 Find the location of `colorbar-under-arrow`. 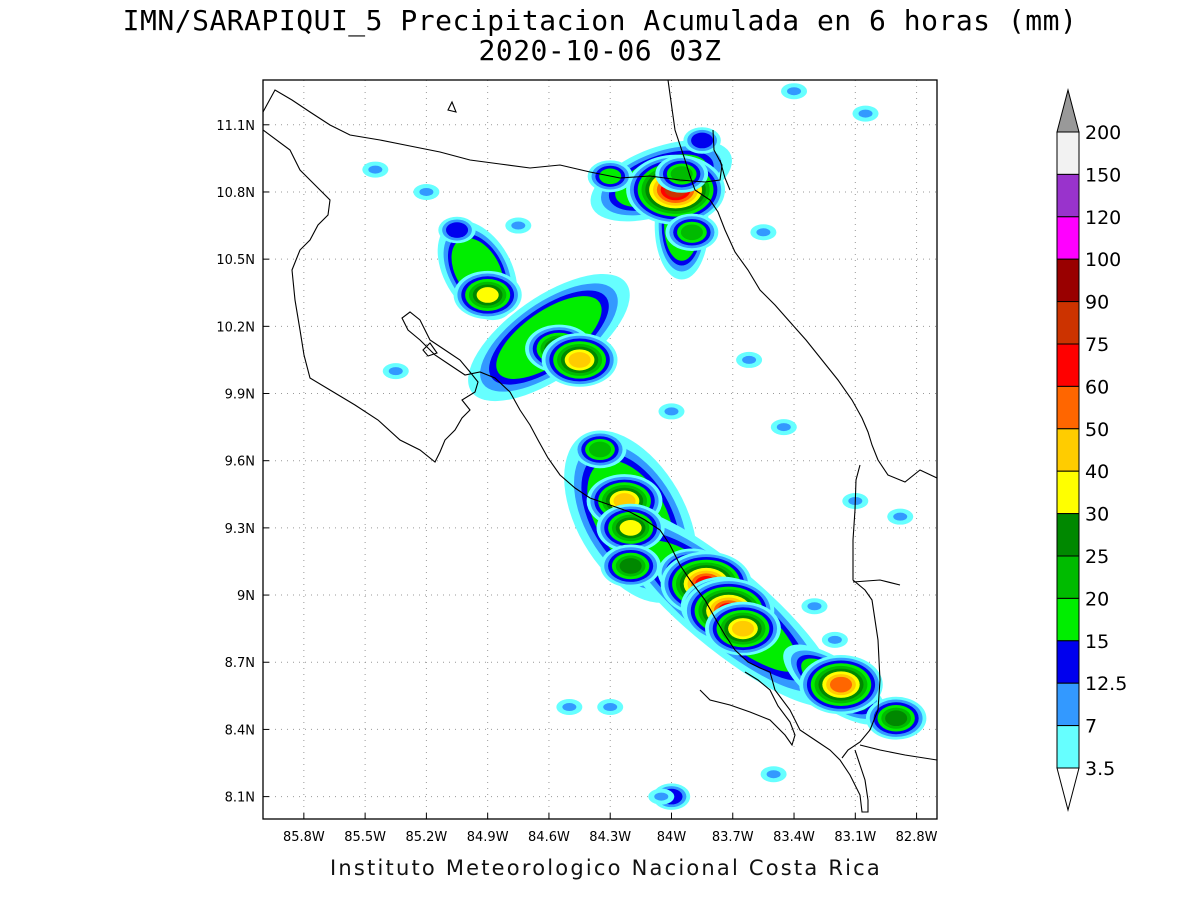

colorbar-under-arrow is located at coordinates (1068, 789).